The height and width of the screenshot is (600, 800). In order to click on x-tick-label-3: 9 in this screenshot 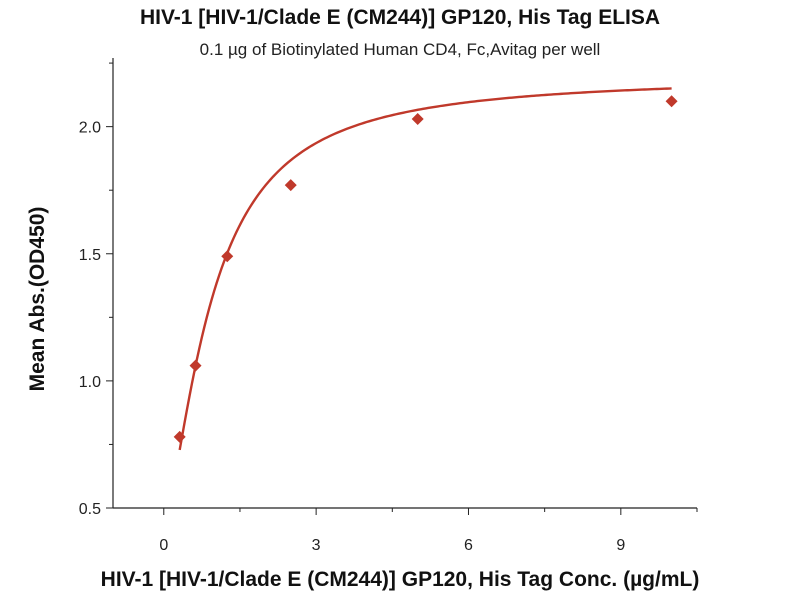, I will do `click(620, 545)`.